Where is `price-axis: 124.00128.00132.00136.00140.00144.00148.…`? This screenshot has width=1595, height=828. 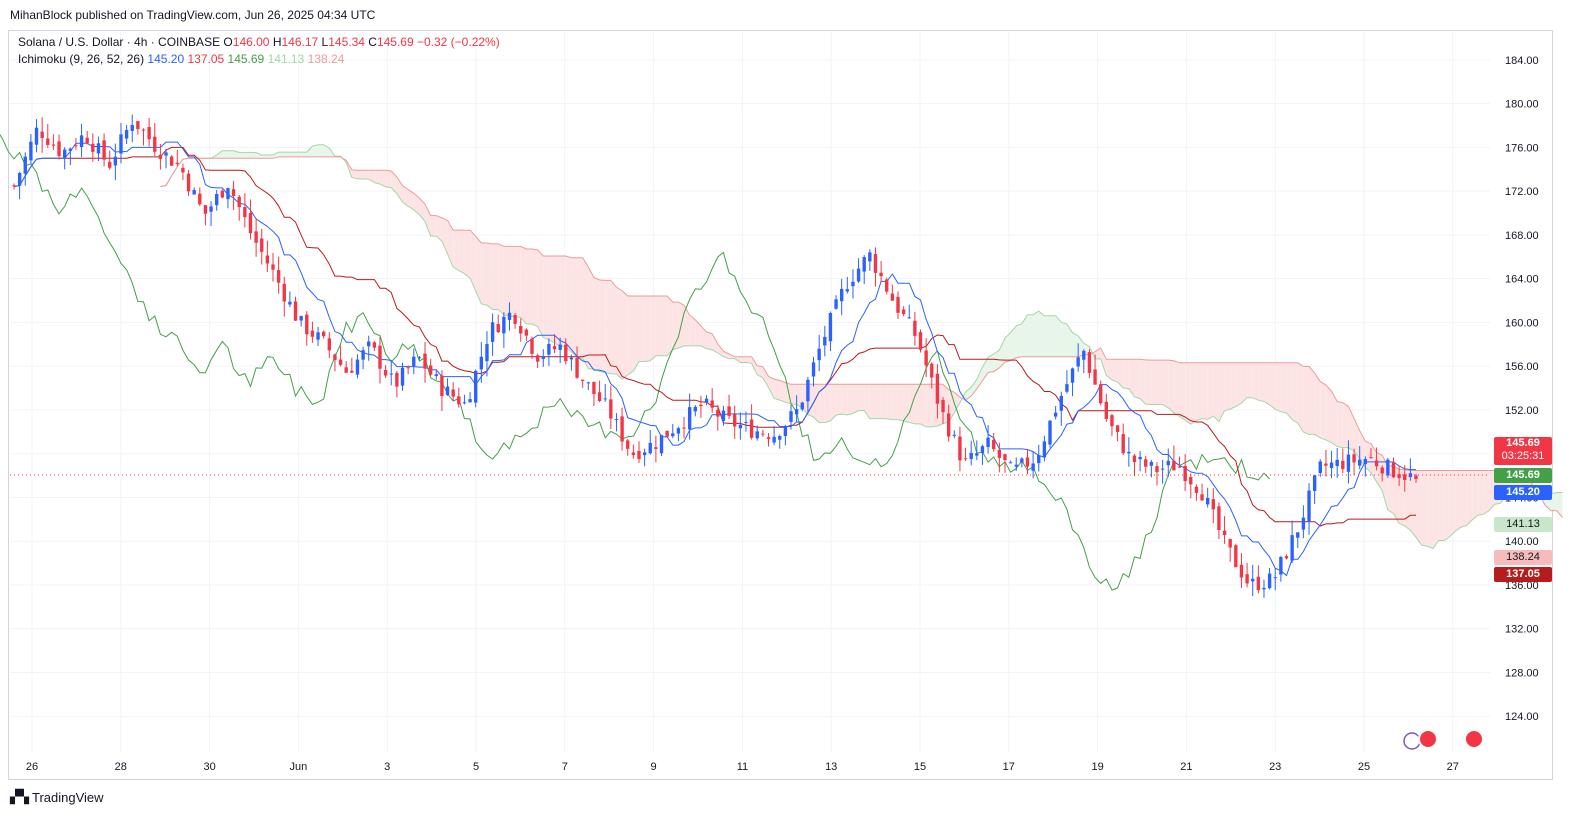 price-axis: 124.00128.00132.00136.00140.00144.00148.… is located at coordinates (1522, 389).